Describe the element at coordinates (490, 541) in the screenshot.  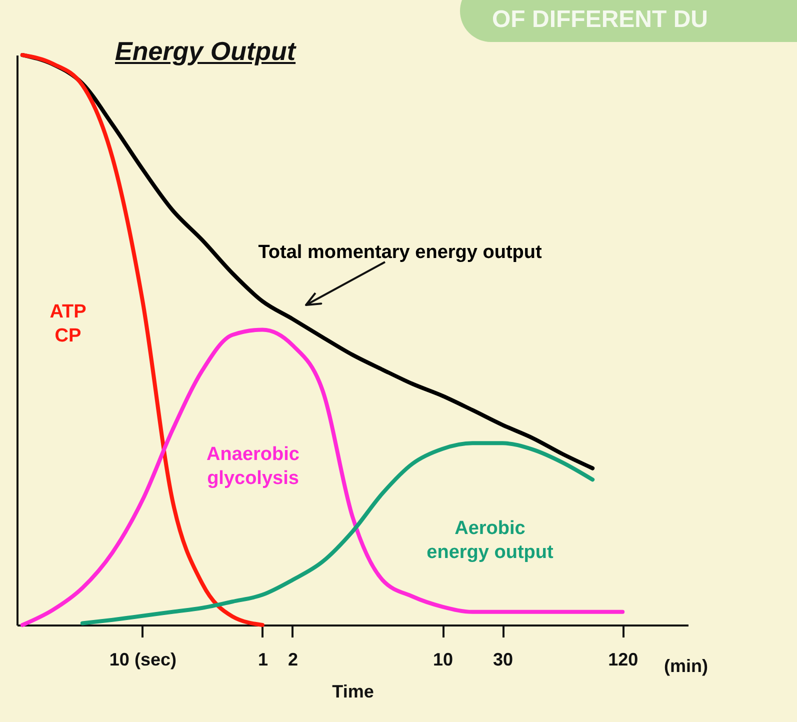
I see `text: Aerobic energy output` at that location.